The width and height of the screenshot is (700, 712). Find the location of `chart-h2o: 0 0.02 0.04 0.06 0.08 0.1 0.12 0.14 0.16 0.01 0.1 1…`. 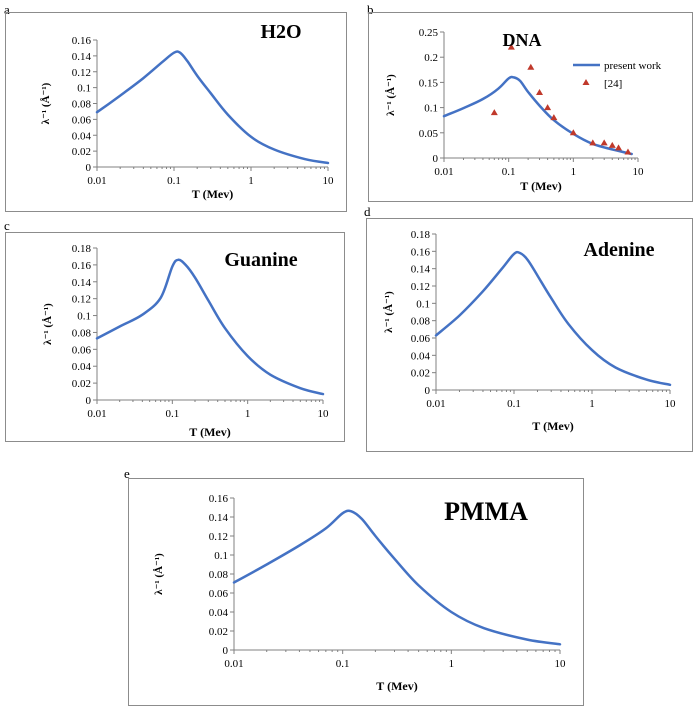

chart-h2o: 0 0.02 0.04 0.06 0.08 0.1 0.12 0.14 0.16 0.01 0.1 1… is located at coordinates (187, 111).